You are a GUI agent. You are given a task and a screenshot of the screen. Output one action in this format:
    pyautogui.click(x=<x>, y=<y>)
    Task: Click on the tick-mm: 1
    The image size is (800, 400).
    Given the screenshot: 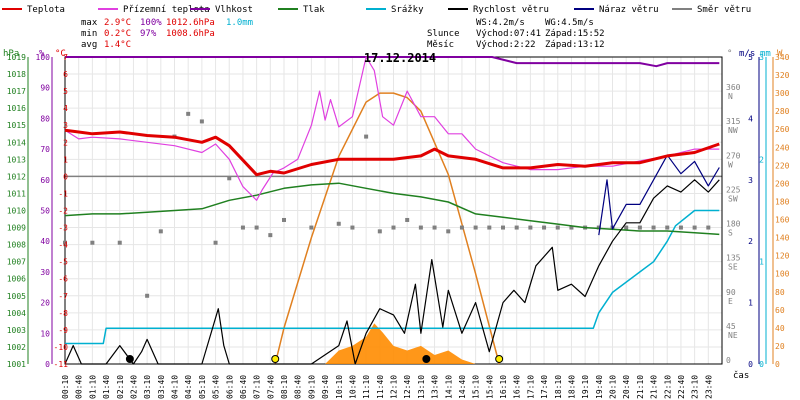 What is the action you would take?
    pyautogui.click(x=761, y=262)
    